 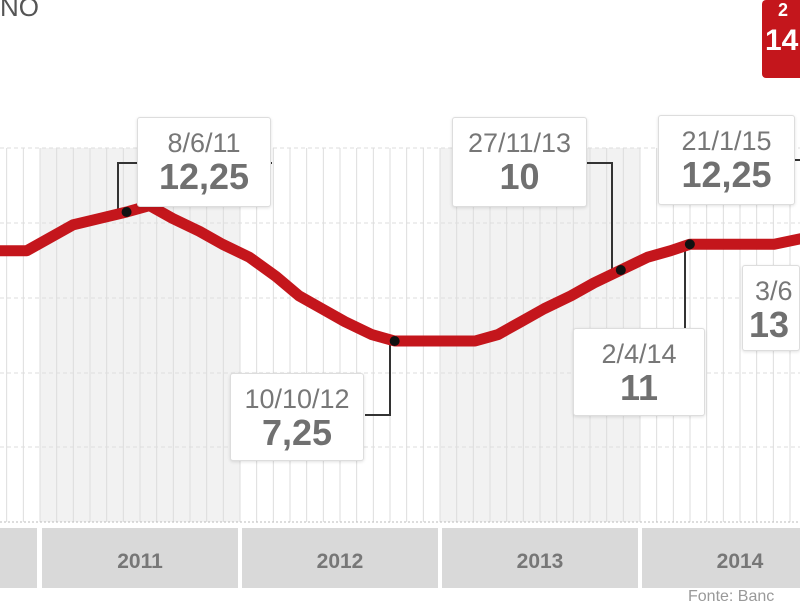 I want to click on annotation-27-11-13: 27/11/13 10, so click(x=519, y=162).